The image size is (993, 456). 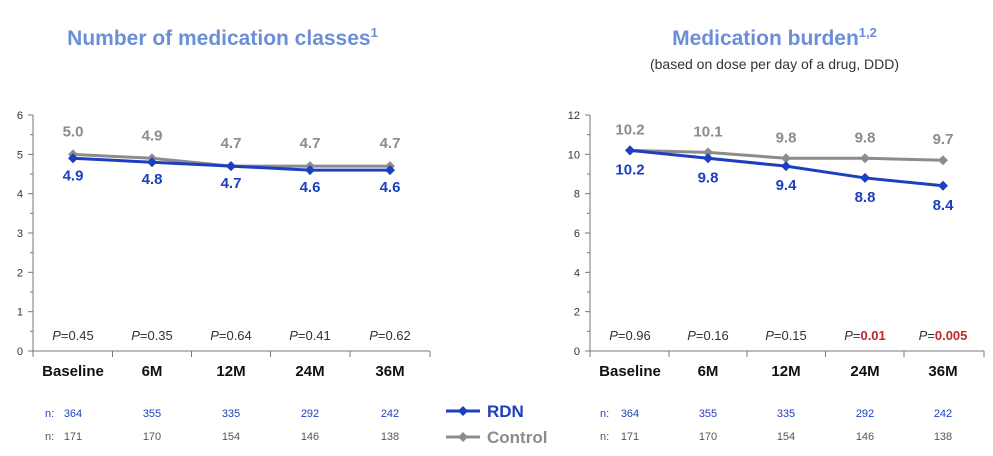 What do you see at coordinates (785, 371) in the screenshot?
I see `chart2-category-label: 12M` at bounding box center [785, 371].